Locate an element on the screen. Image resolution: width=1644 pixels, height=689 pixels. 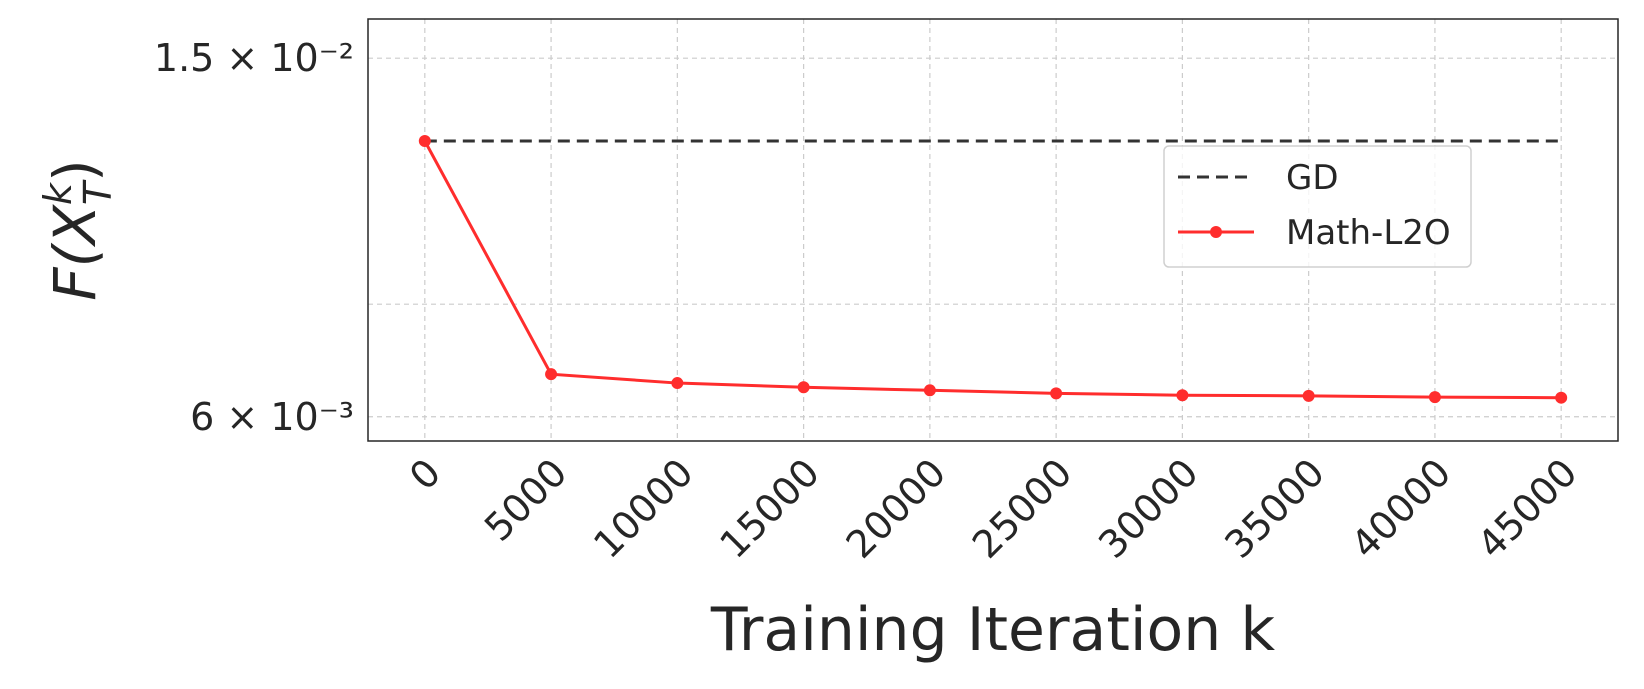
x-tick-label: 20000 is located at coordinates (896, 508).